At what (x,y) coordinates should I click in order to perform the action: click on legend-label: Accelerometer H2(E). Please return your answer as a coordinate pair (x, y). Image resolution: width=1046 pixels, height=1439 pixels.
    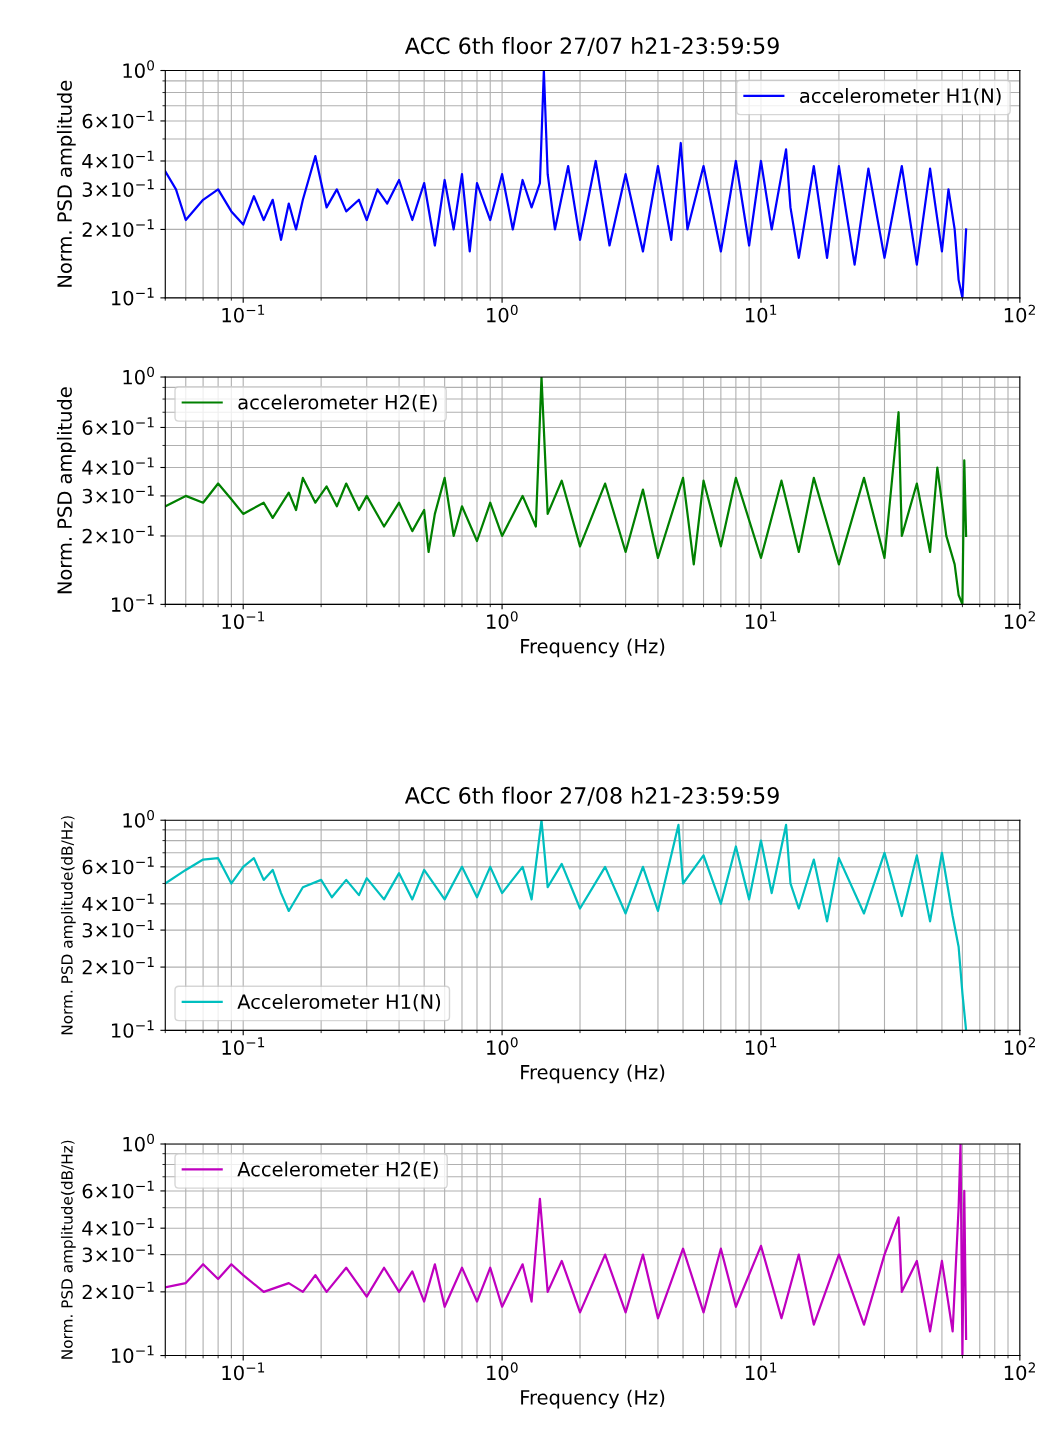
    Looking at the image, I should click on (337, 1170).